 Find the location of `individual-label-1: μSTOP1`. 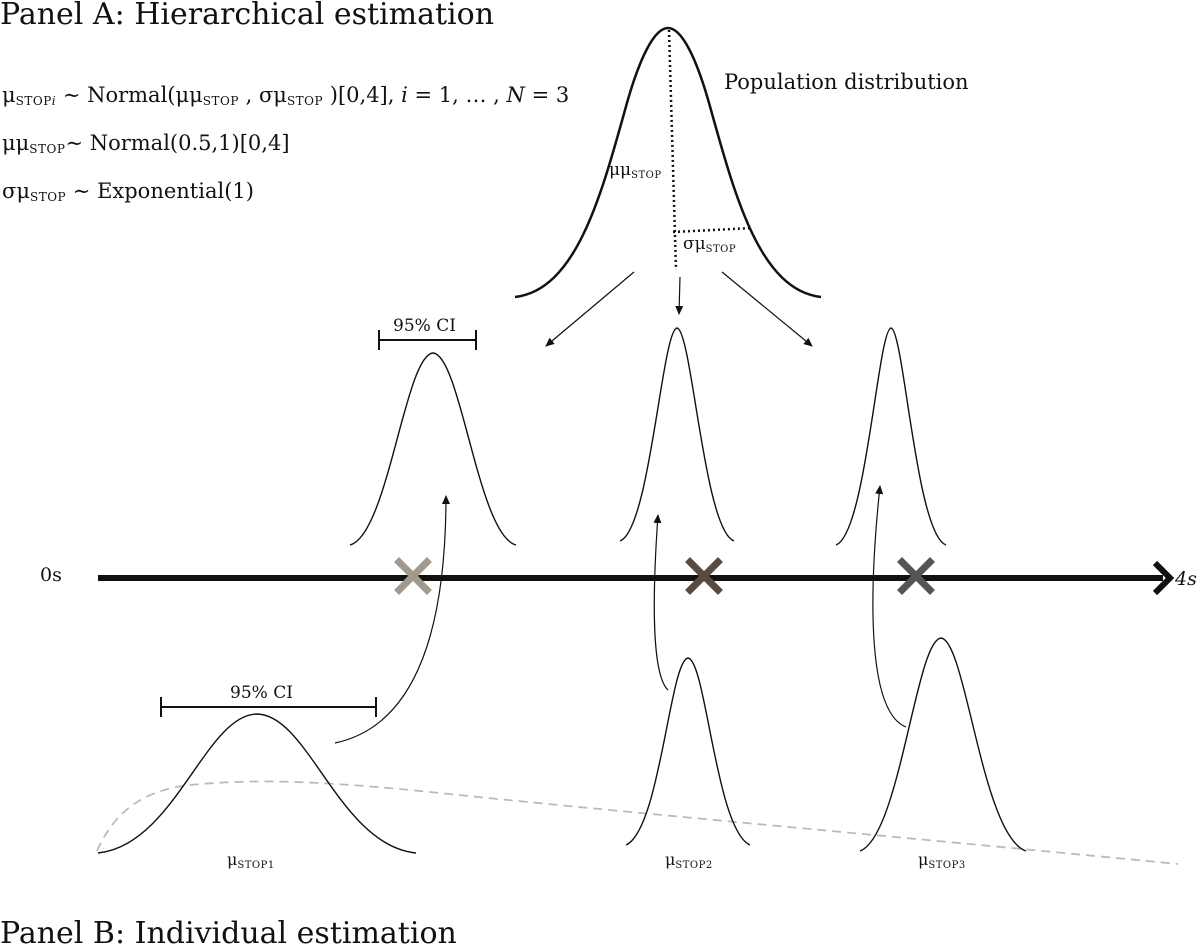

individual-label-1: μSTOP1 is located at coordinates (251, 860).